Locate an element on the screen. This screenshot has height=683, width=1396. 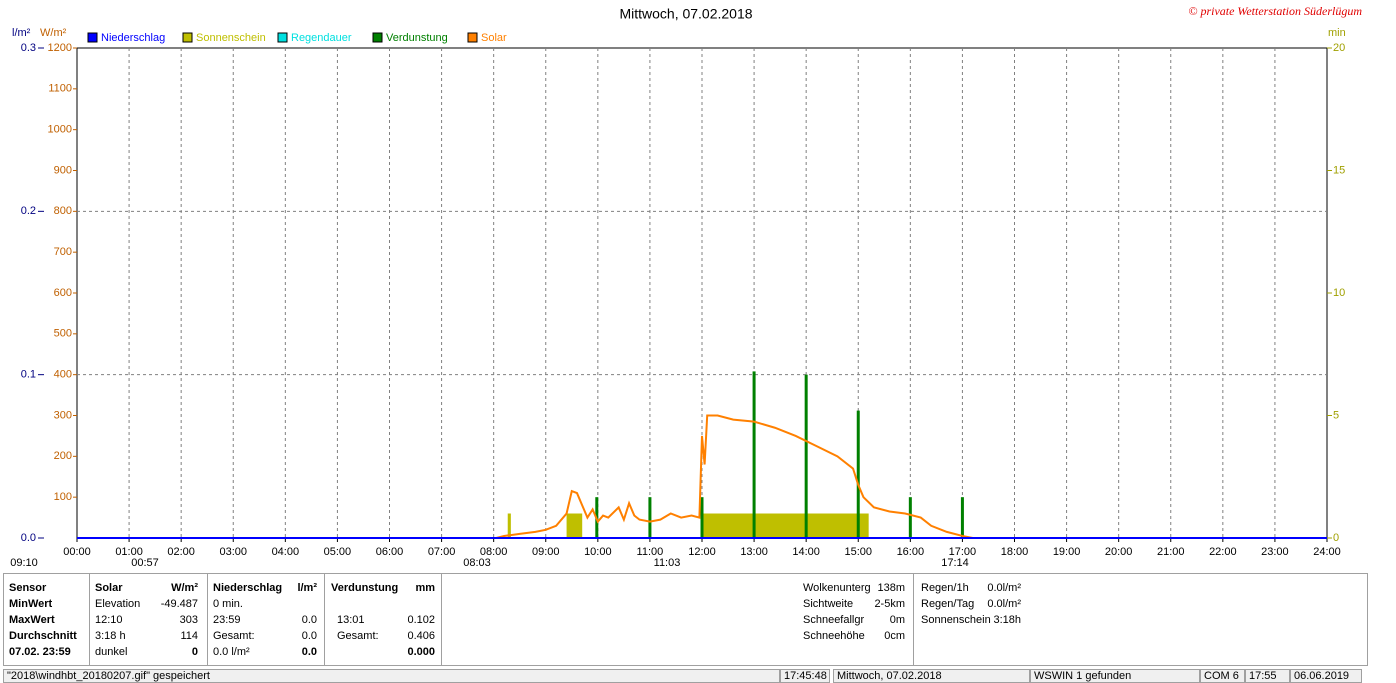
y3-tick-label: 5 is located at coordinates (1336, 415).